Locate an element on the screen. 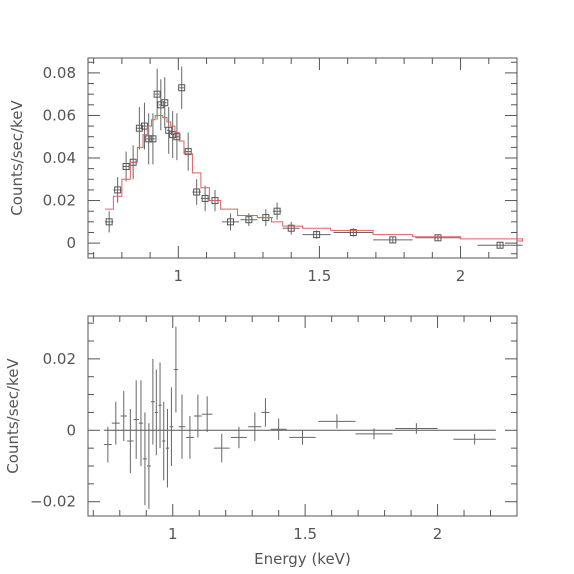 This screenshot has height=574, width=574. y-tick-label: 0.04 is located at coordinates (59, 158).